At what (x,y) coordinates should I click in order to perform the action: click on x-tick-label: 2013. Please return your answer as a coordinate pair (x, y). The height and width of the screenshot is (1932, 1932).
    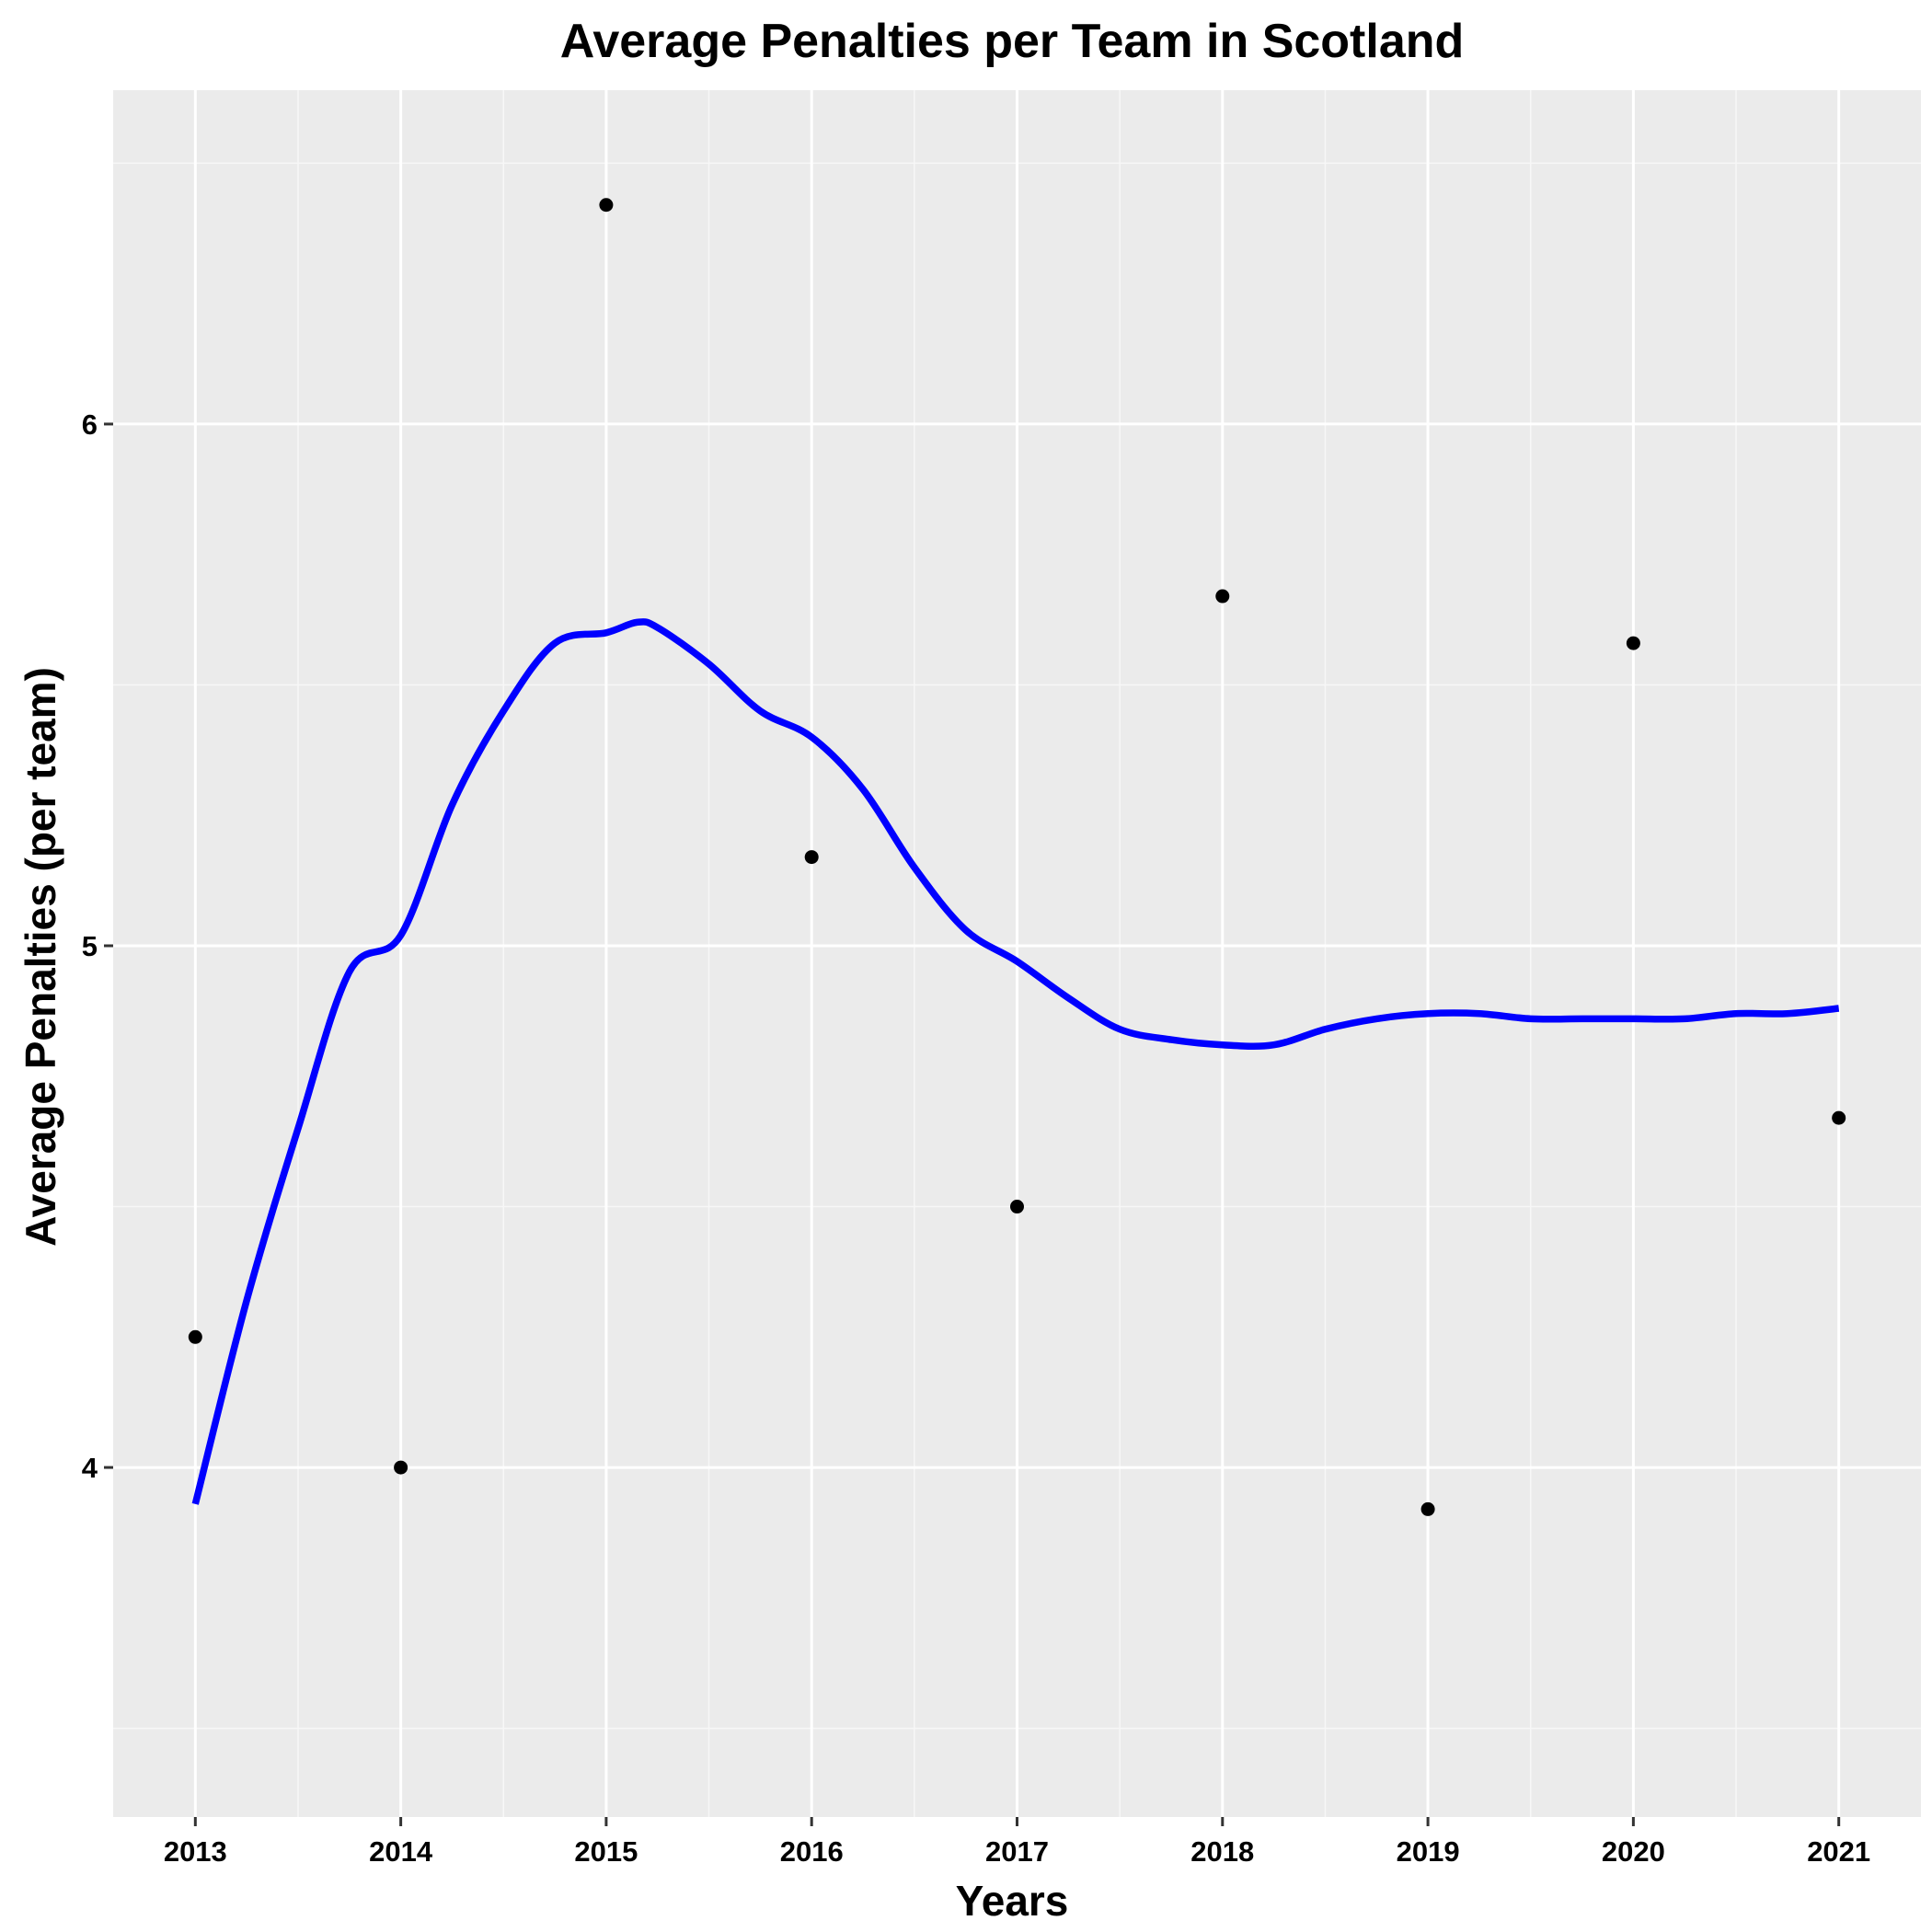
    Looking at the image, I should click on (195, 1851).